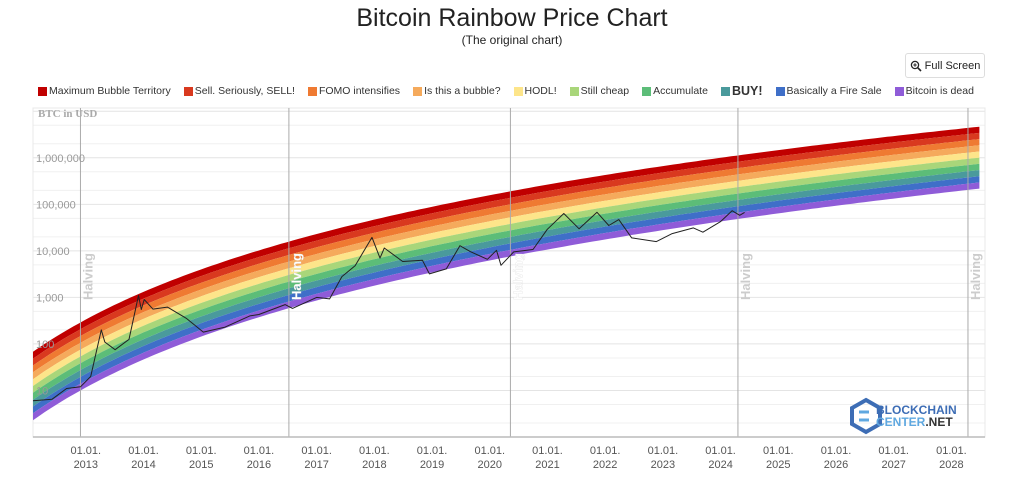 The height and width of the screenshot is (494, 1024). What do you see at coordinates (316, 465) in the screenshot?
I see `x-tick-year: 2017` at bounding box center [316, 465].